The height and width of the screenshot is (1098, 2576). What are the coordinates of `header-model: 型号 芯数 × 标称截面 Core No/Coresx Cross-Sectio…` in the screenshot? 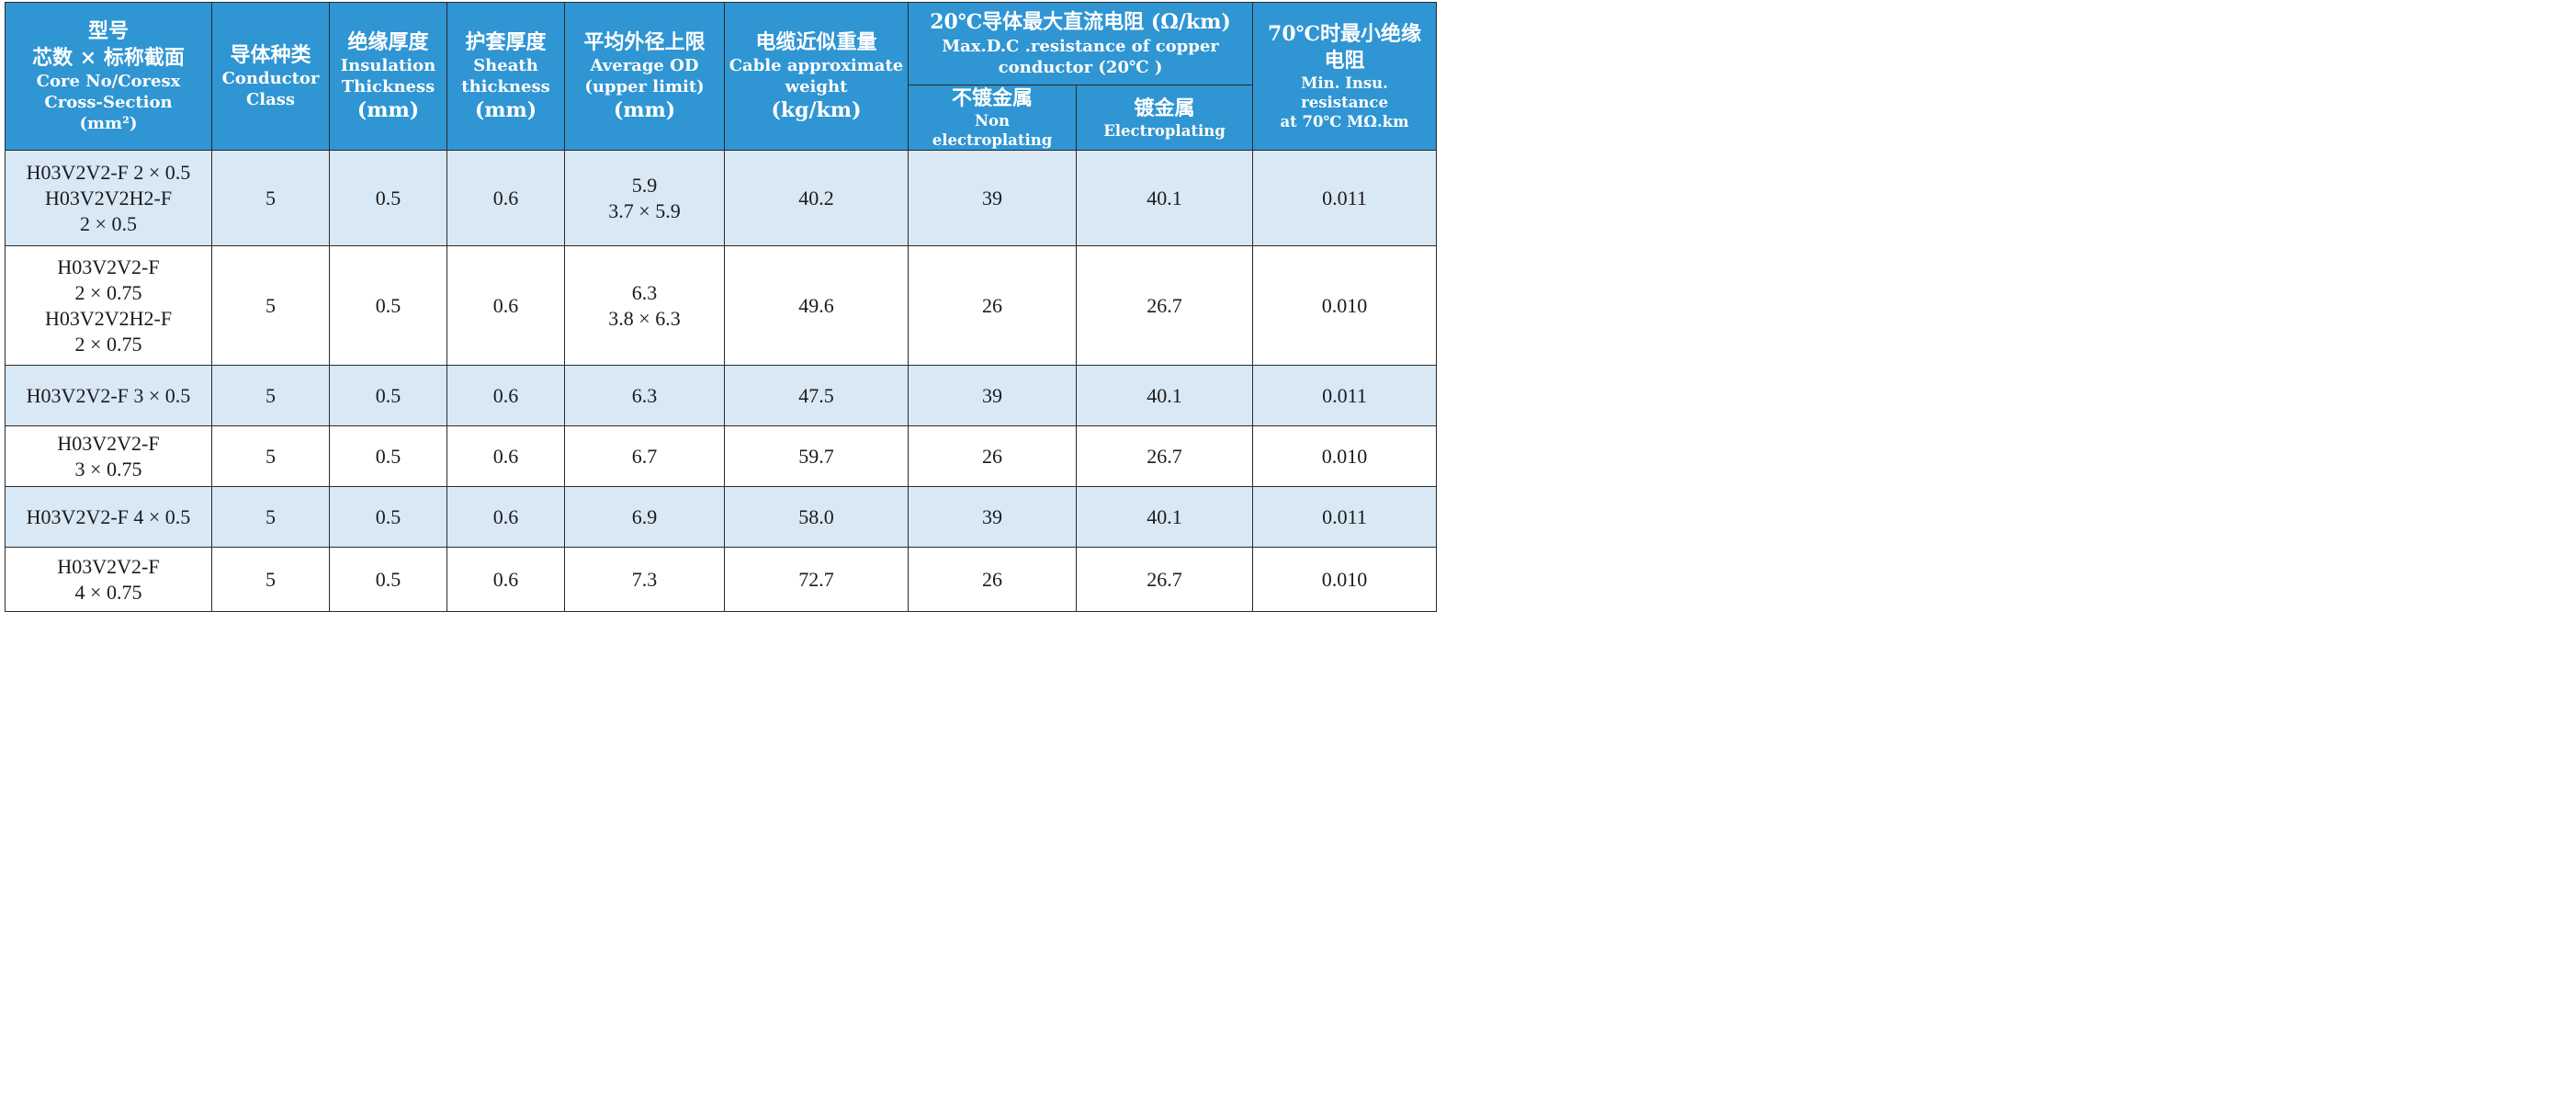 It's located at (108, 76).